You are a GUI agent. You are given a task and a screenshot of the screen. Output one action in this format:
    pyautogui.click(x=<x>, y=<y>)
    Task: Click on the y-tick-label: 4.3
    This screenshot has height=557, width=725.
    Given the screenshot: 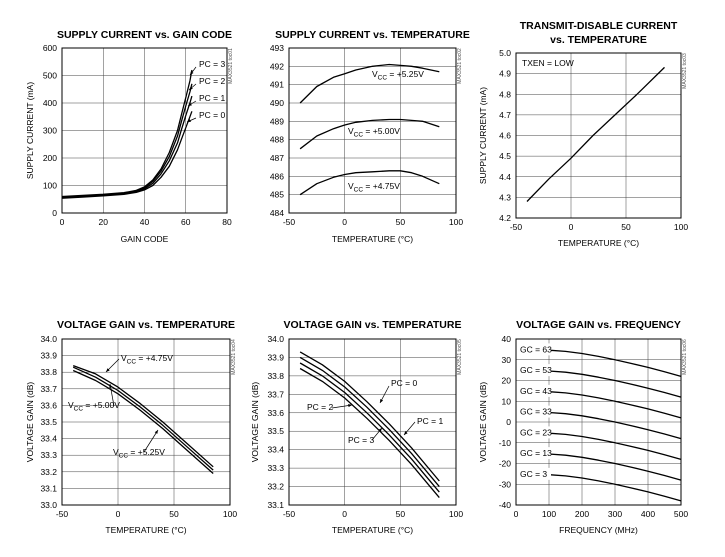 What is the action you would take?
    pyautogui.click(x=505, y=197)
    